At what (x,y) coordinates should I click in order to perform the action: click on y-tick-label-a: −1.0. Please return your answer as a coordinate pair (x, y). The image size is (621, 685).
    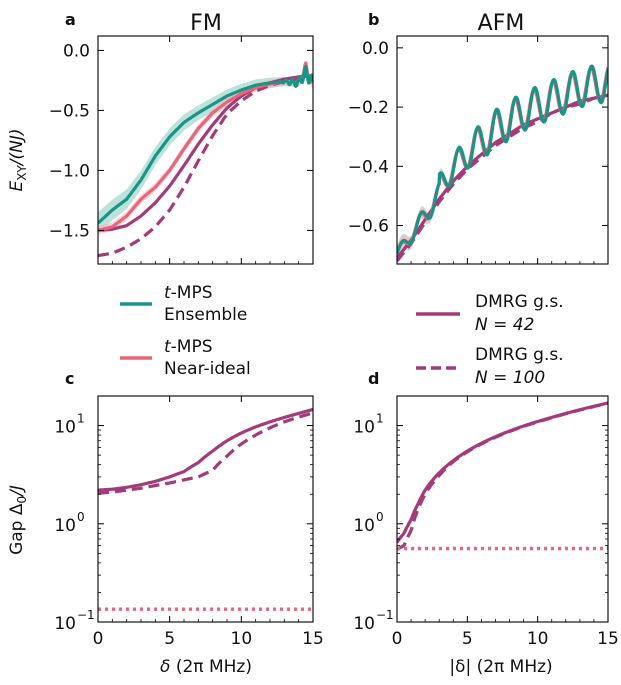
    Looking at the image, I should click on (69, 171).